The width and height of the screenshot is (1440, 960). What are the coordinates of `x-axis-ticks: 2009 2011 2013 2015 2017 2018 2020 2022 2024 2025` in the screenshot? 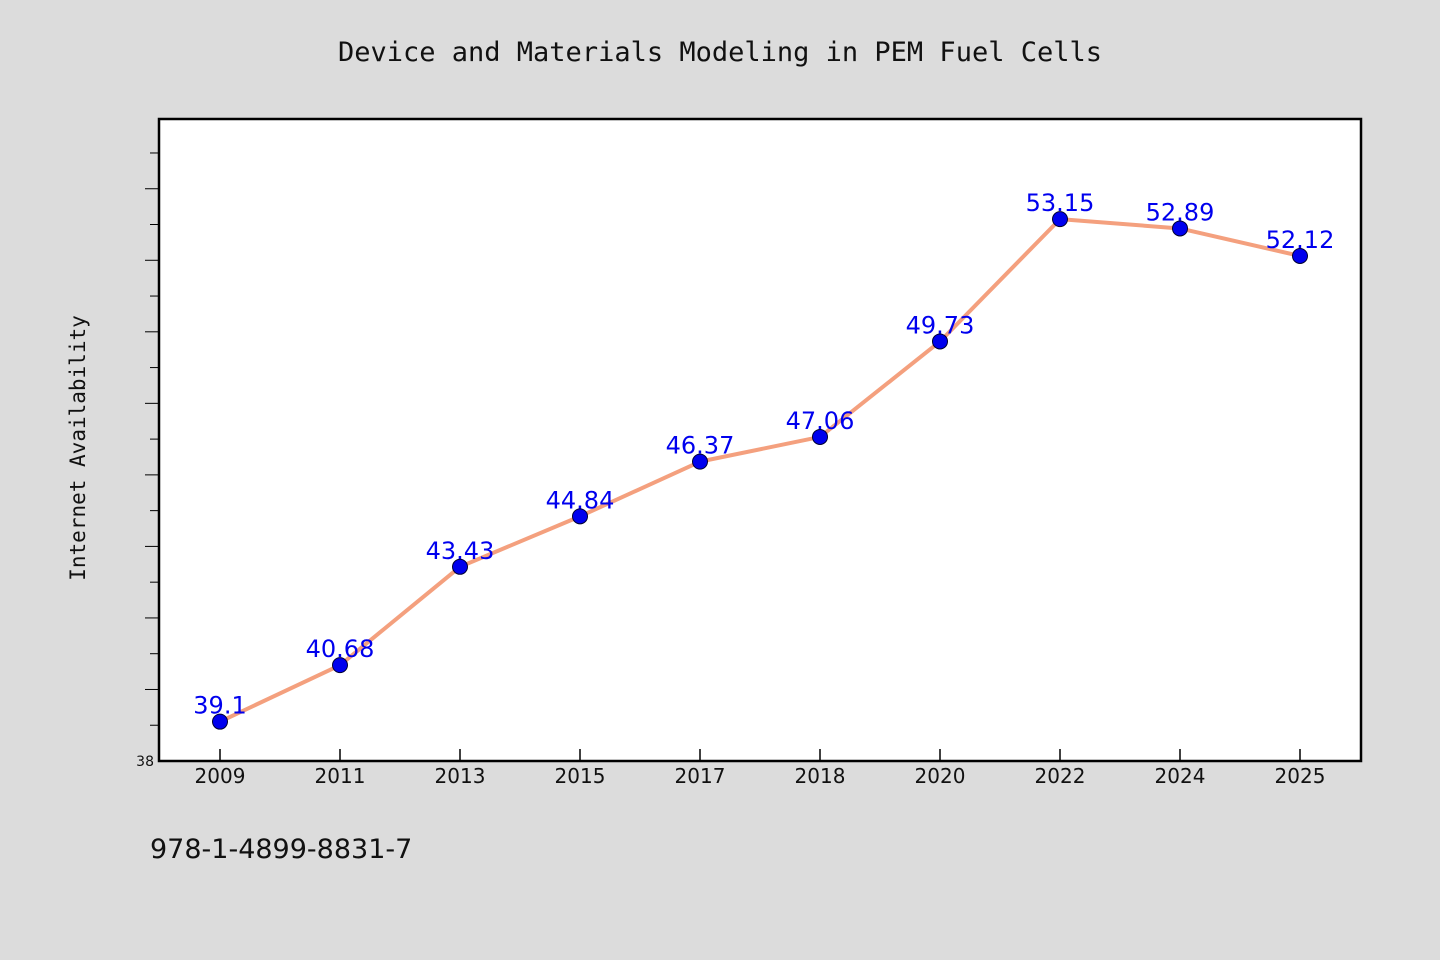 It's located at (760, 768).